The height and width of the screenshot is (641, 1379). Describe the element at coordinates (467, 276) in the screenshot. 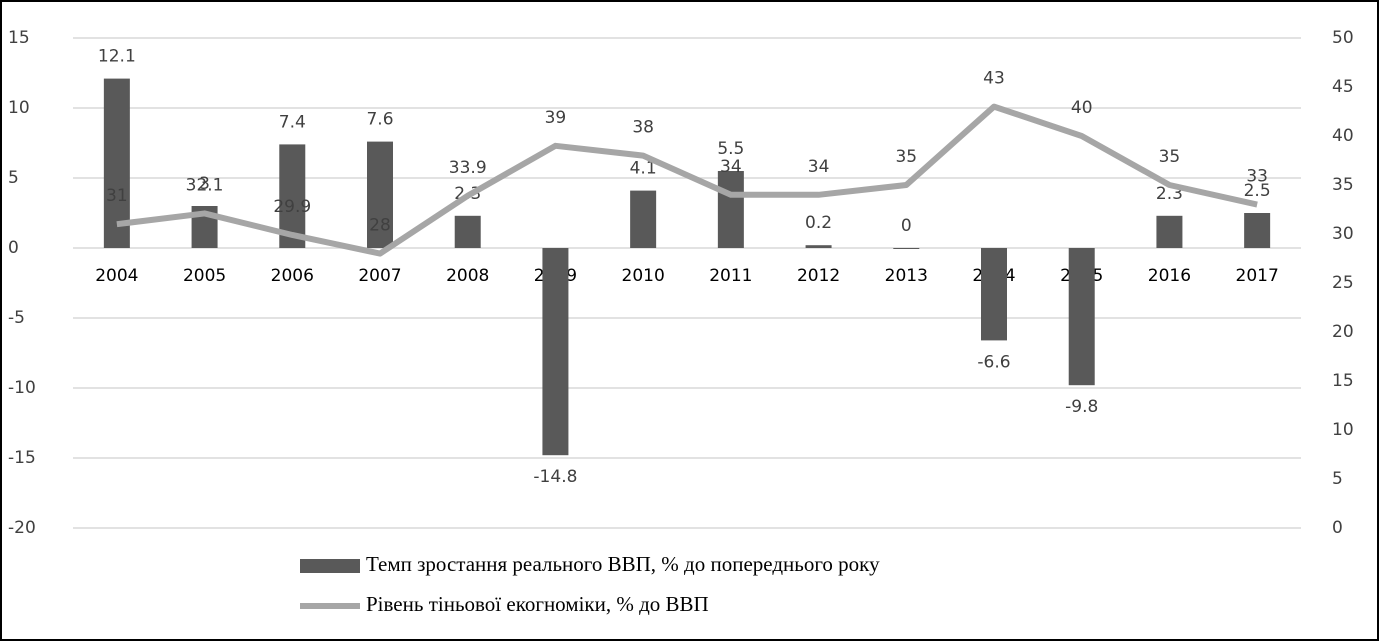

I see `x-tick-label: 2008` at that location.